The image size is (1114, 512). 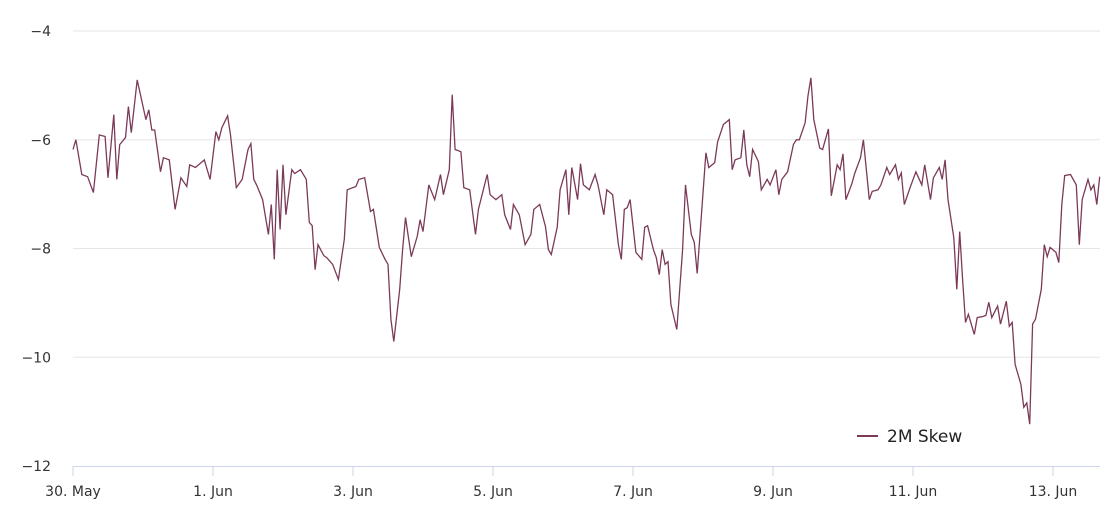 I want to click on x-tick-label: 7. Jun, so click(x=633, y=492).